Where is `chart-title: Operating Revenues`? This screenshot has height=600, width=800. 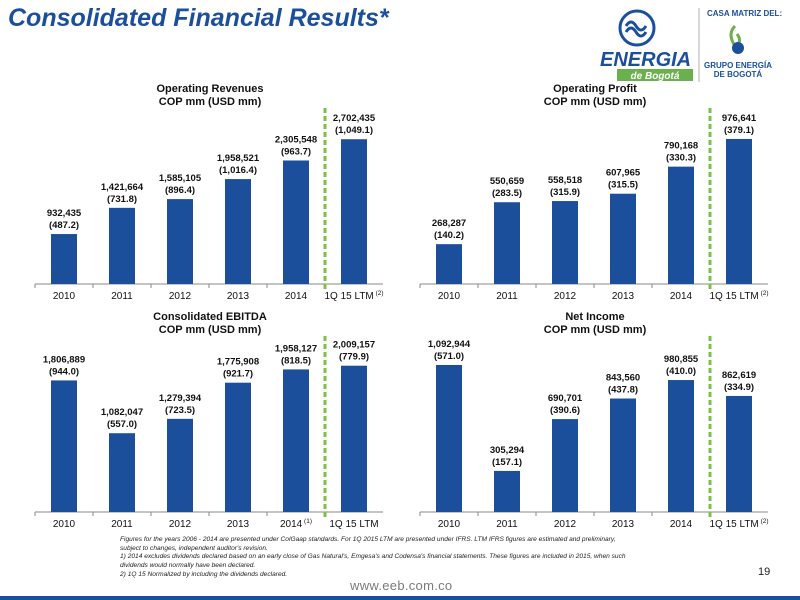 chart-title: Operating Revenues is located at coordinates (210, 89).